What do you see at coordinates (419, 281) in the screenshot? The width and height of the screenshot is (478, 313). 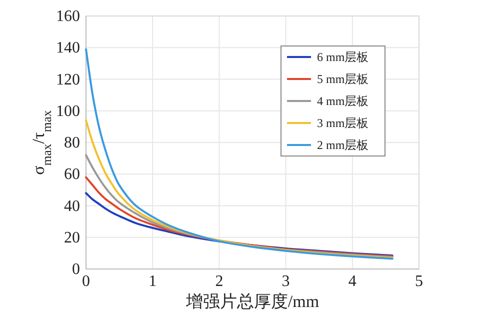 I see `x-tick-label: 5` at bounding box center [419, 281].